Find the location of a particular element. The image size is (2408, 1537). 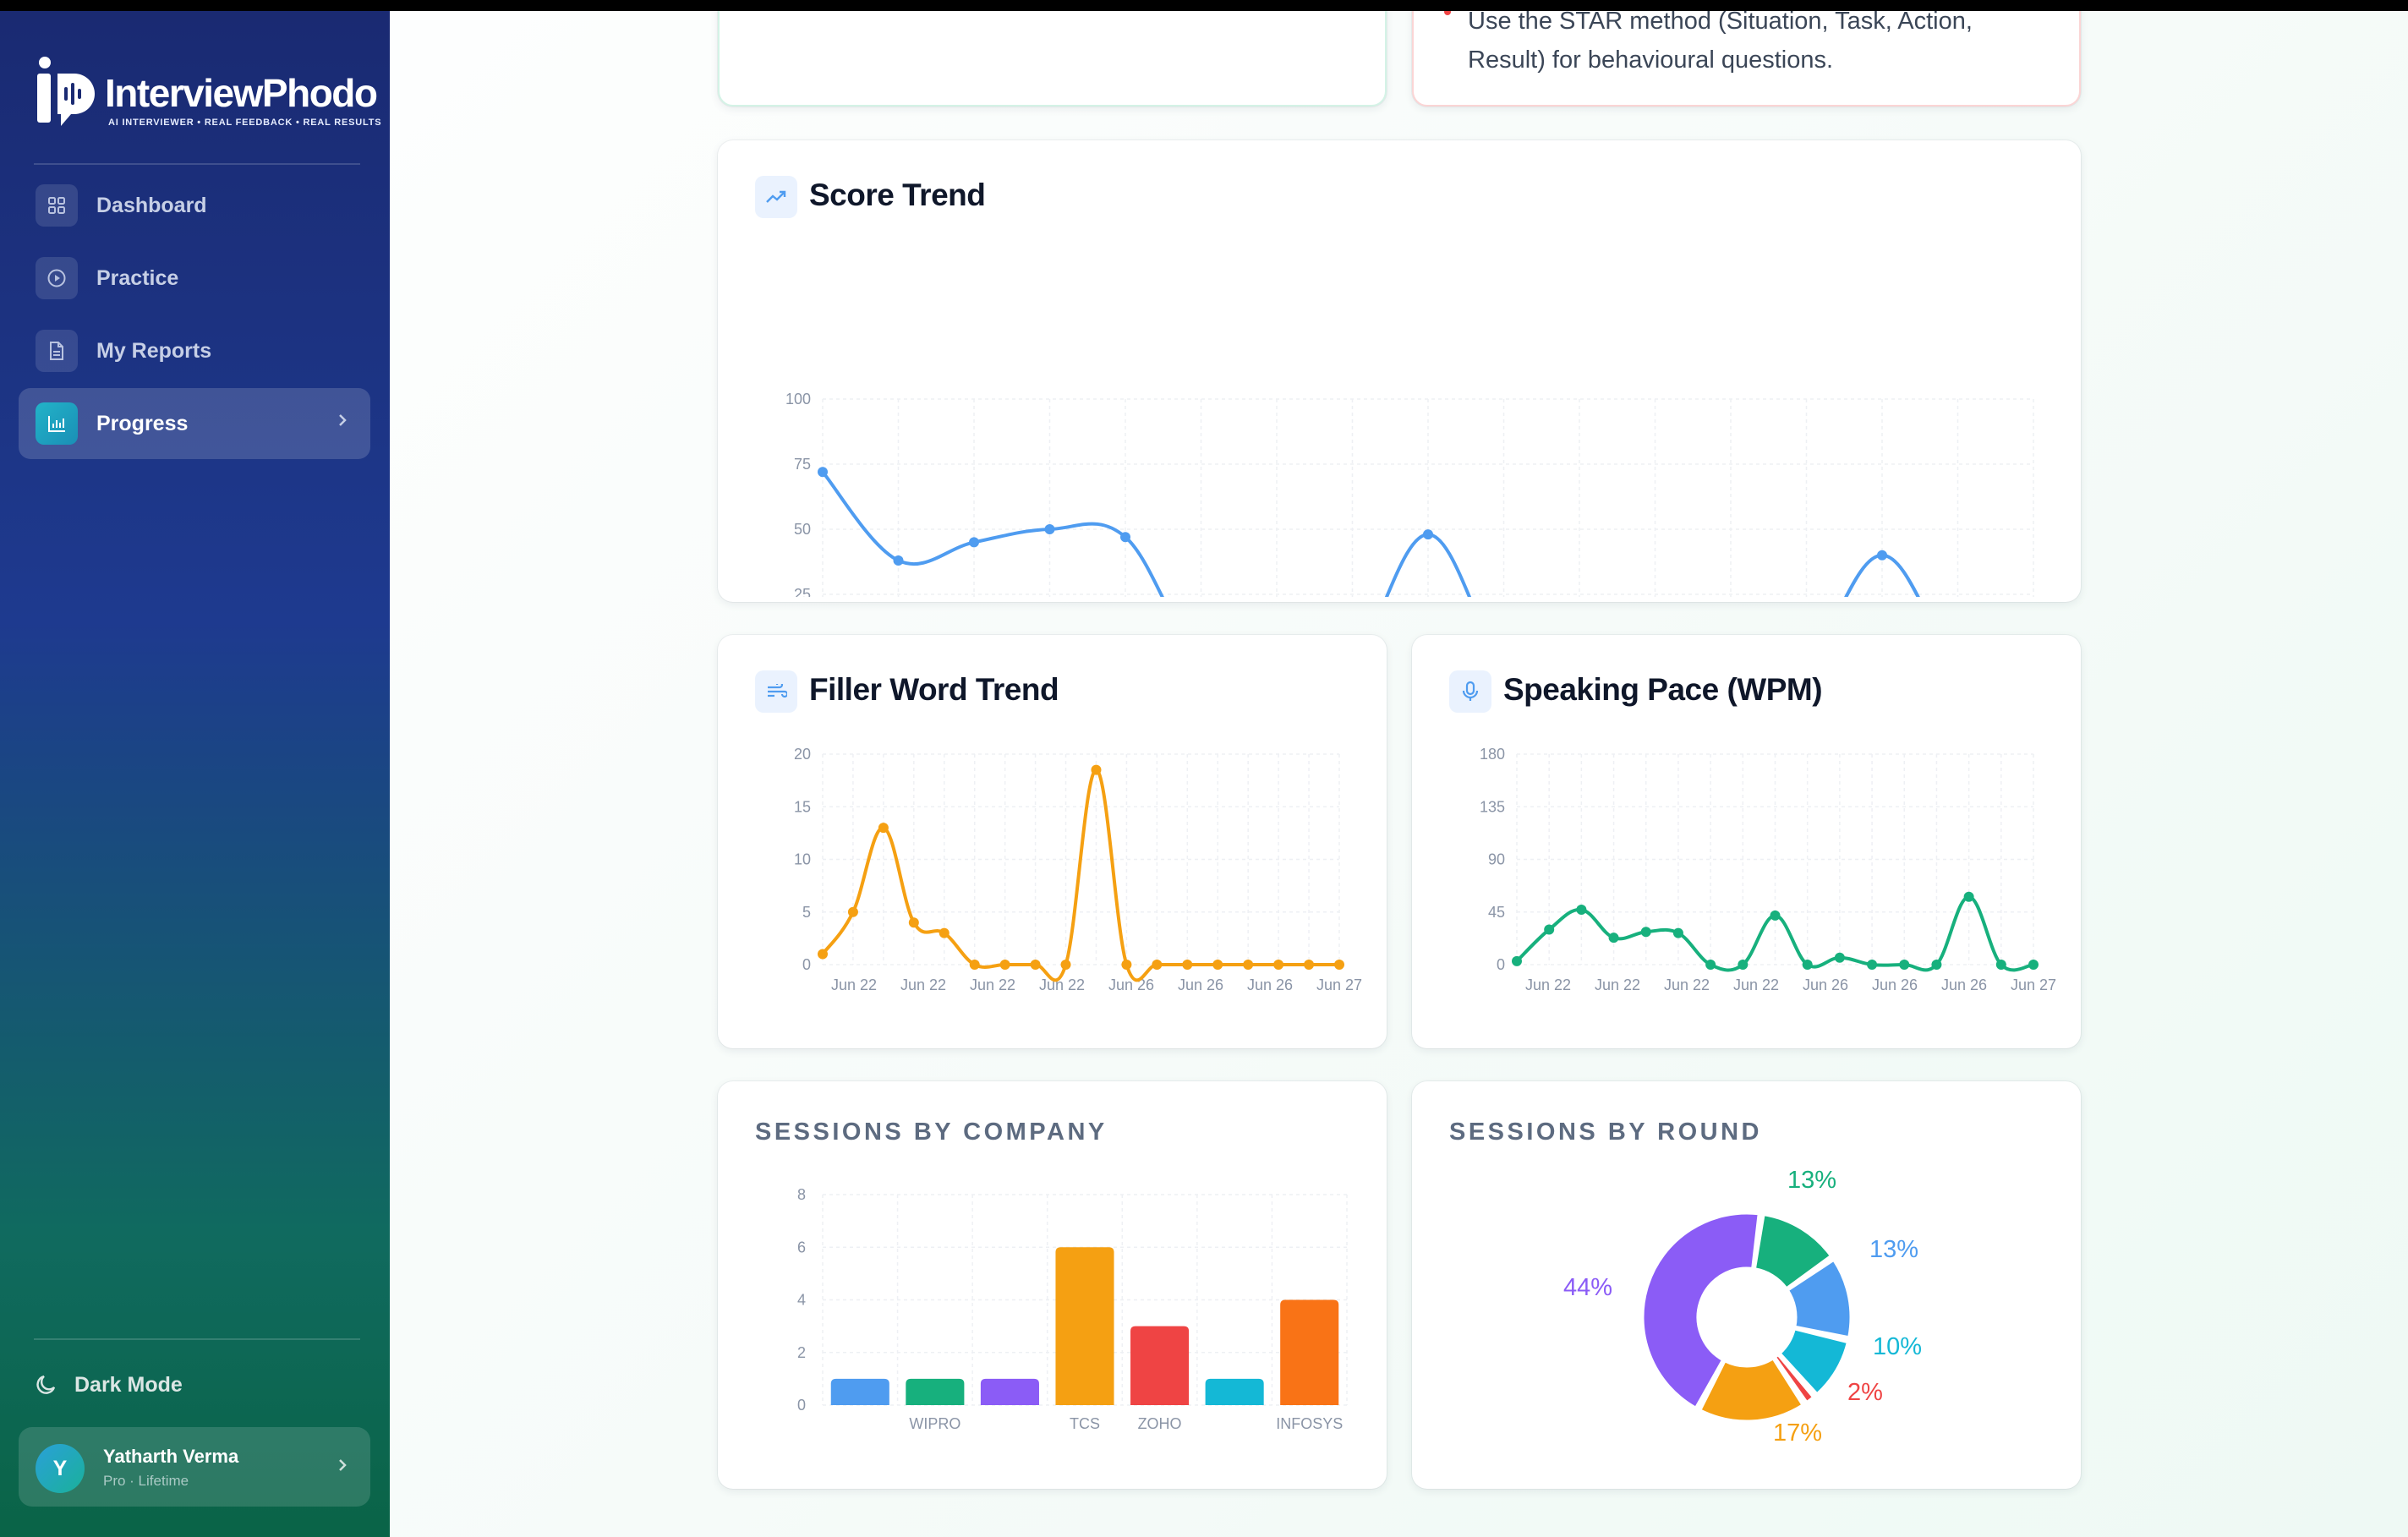

chevron-right-icon is located at coordinates (343, 1465).